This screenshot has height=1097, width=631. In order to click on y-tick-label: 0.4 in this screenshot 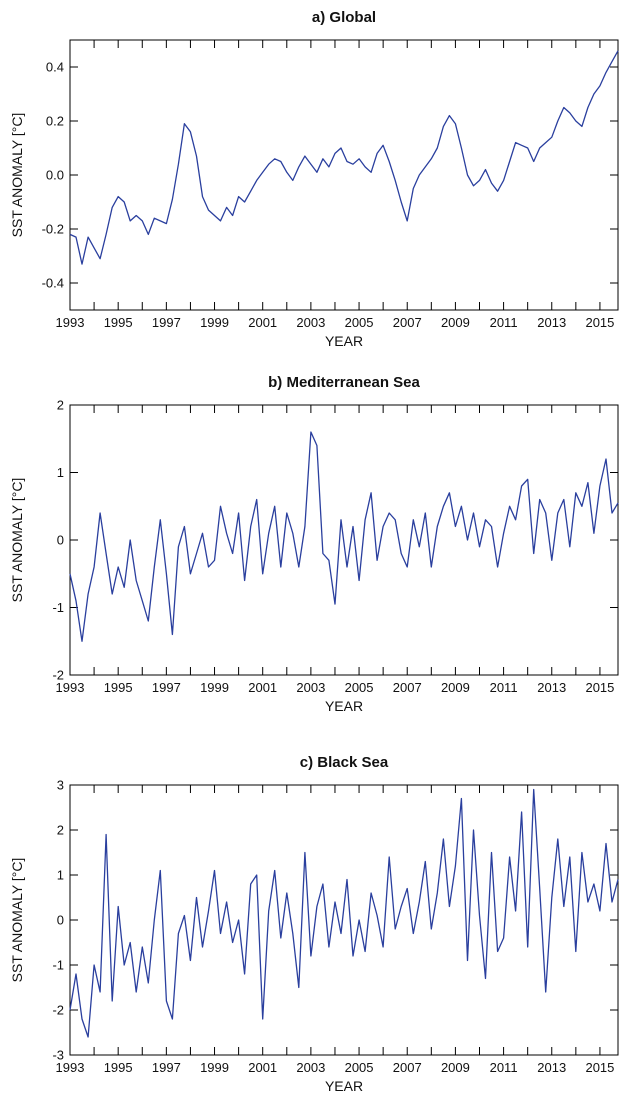, I will do `click(55, 67)`.